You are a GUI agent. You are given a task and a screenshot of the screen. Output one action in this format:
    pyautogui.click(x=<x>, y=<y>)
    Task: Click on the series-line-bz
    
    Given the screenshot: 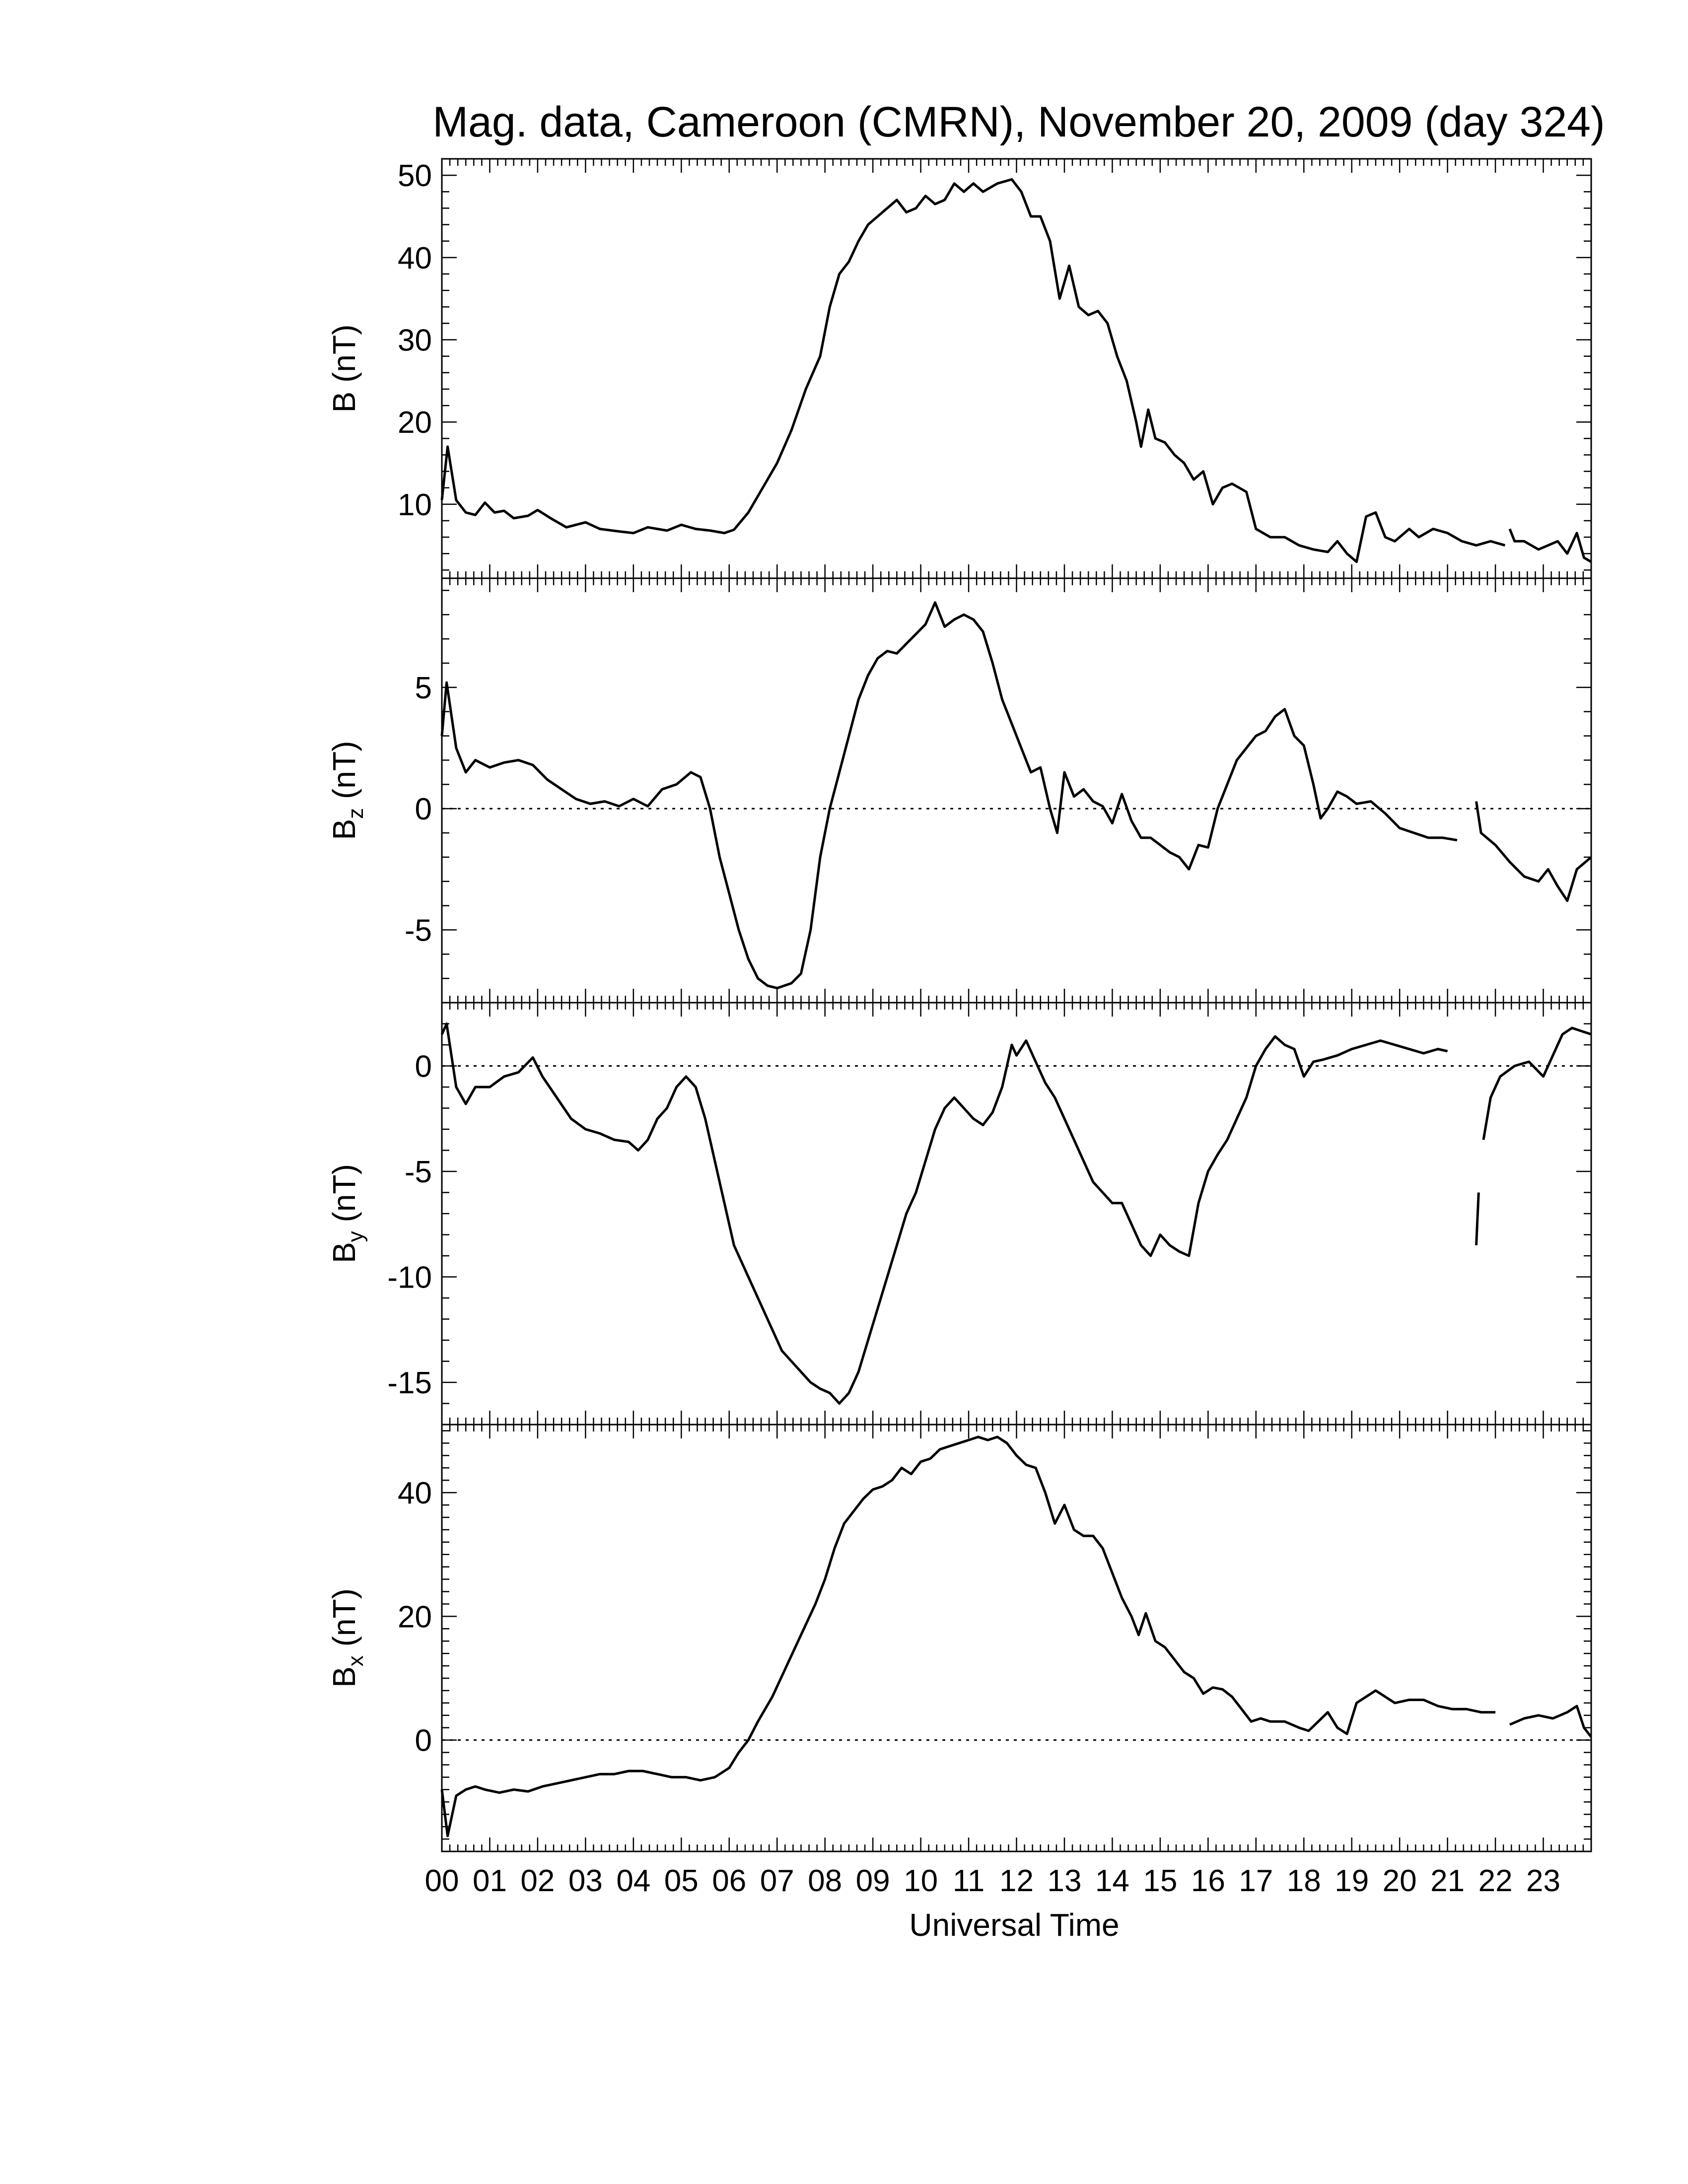 What is the action you would take?
    pyautogui.click(x=1016, y=795)
    